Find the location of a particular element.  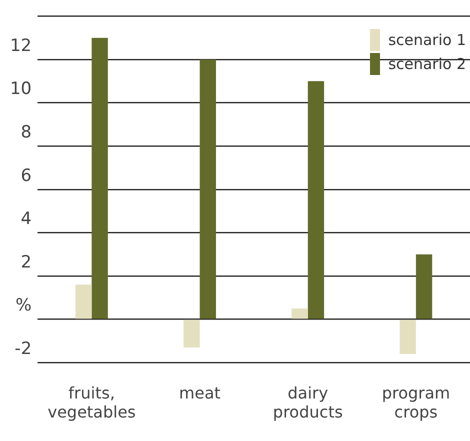

y-tick-label: 10 is located at coordinates (21, 89).